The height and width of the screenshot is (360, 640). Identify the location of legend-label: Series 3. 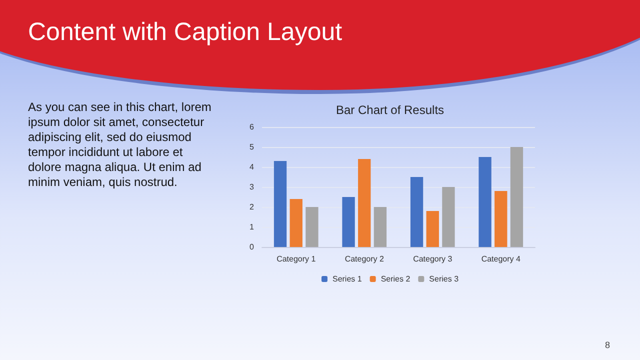
(444, 279).